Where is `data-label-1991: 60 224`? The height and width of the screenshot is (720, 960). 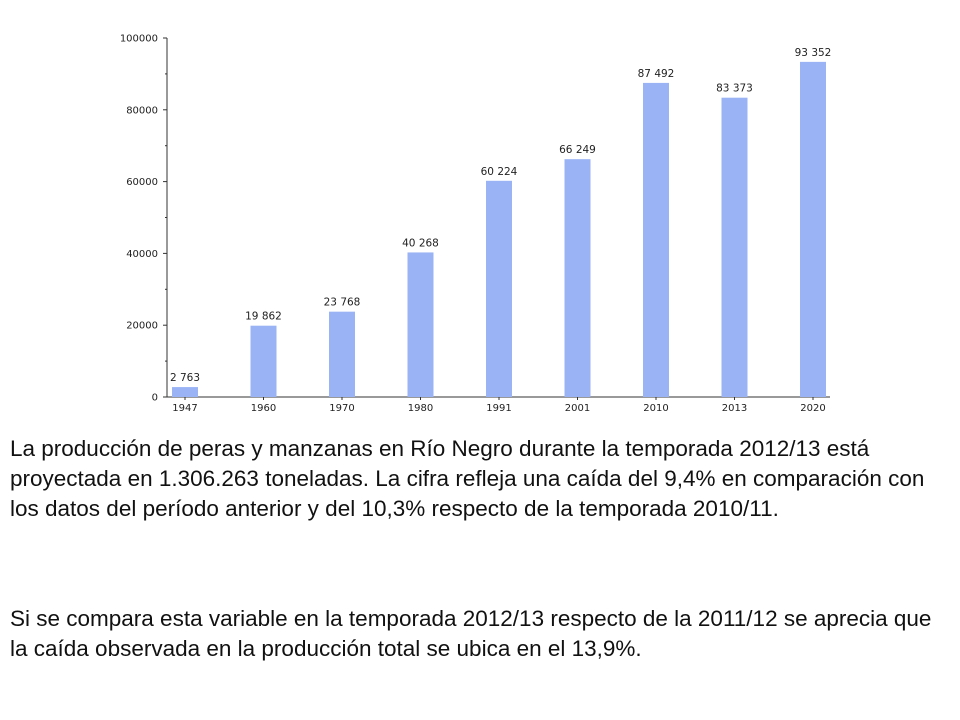 data-label-1991: 60 224 is located at coordinates (499, 172).